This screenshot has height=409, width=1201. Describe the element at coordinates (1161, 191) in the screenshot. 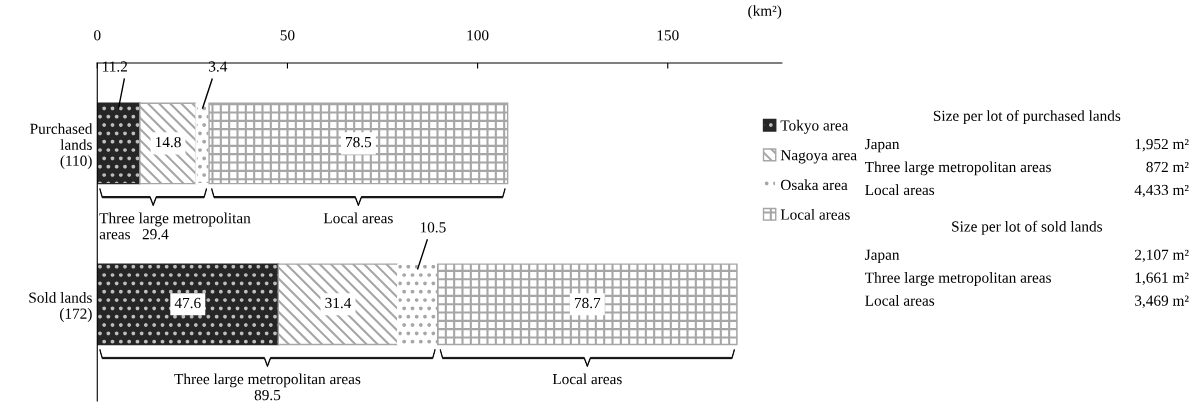

I see `text: 4,433 m²` at that location.